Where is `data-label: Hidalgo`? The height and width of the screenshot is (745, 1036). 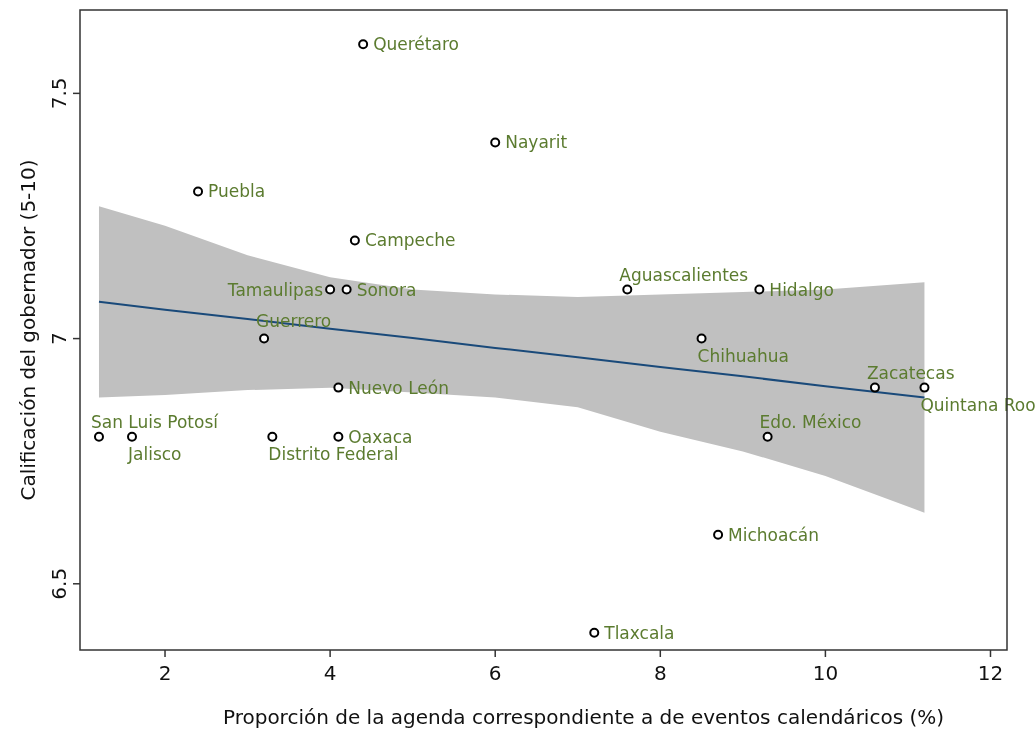 data-label: Hidalgo is located at coordinates (801, 289).